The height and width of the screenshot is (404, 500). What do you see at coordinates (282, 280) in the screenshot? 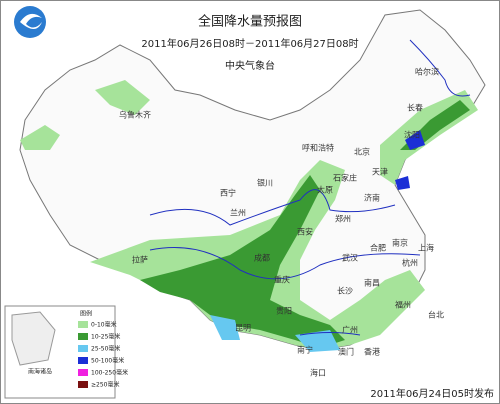
I see `city-label: 重庆` at bounding box center [282, 280].